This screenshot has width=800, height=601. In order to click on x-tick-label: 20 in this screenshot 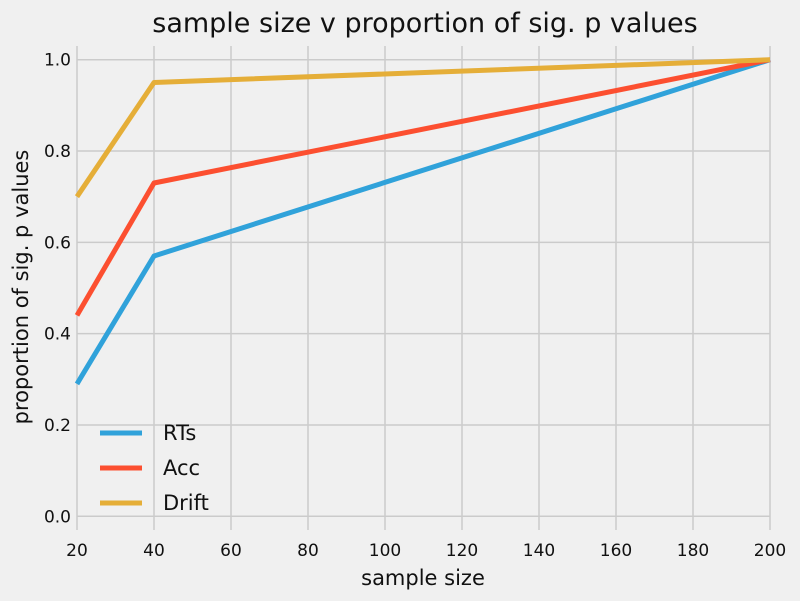, I will do `click(77, 551)`.